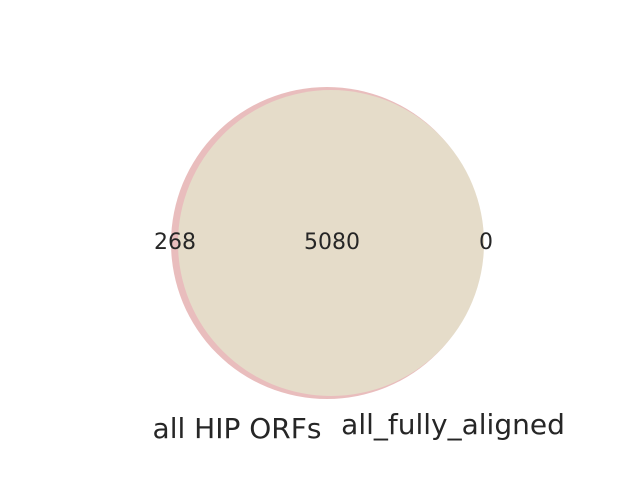 Image resolution: width=640 pixels, height=480 pixels. What do you see at coordinates (453, 424) in the screenshot?
I see `set-b-label: all_fully_aligned` at bounding box center [453, 424].